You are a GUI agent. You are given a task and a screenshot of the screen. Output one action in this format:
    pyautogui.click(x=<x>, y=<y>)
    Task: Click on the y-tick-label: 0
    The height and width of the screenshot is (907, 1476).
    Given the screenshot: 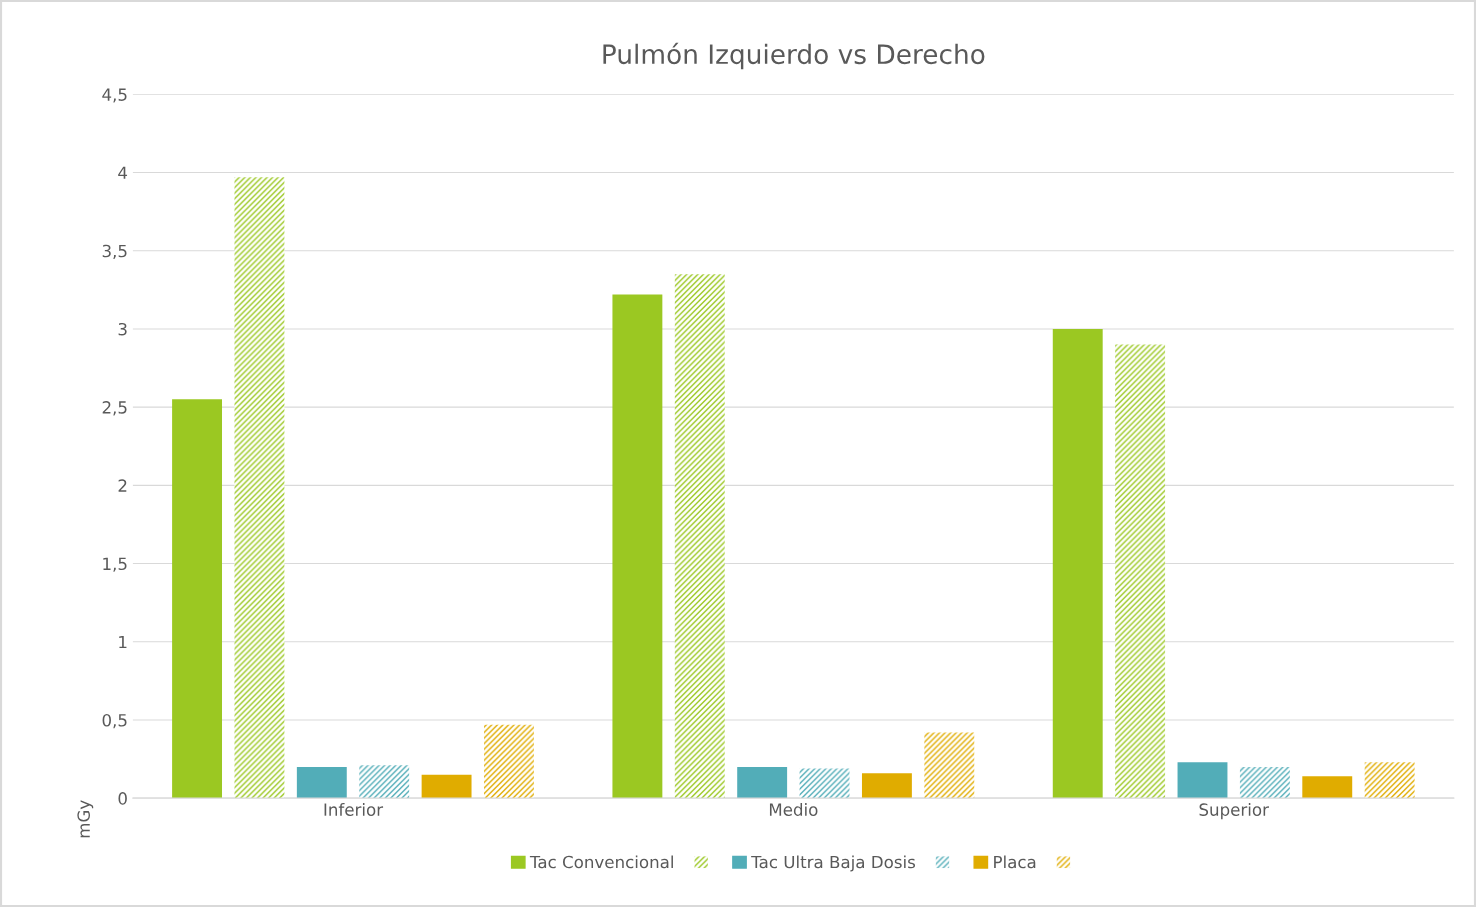 What is the action you would take?
    pyautogui.click(x=122, y=798)
    